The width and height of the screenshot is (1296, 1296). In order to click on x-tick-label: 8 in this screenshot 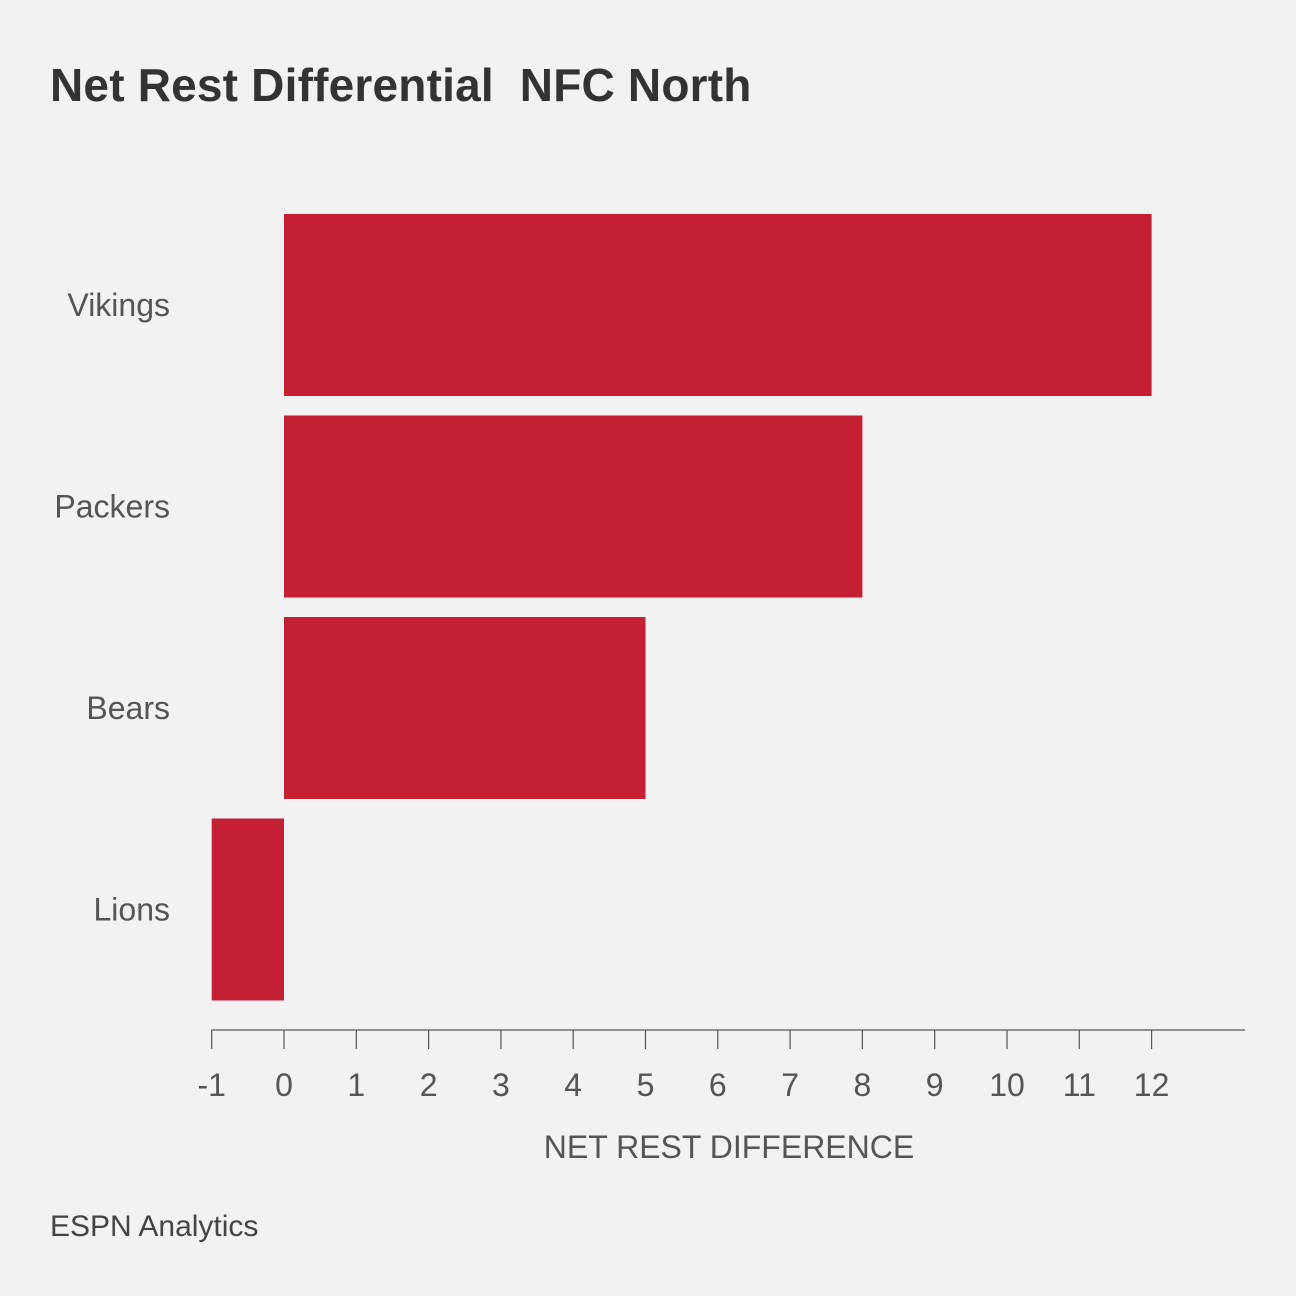, I will do `click(863, 1085)`.